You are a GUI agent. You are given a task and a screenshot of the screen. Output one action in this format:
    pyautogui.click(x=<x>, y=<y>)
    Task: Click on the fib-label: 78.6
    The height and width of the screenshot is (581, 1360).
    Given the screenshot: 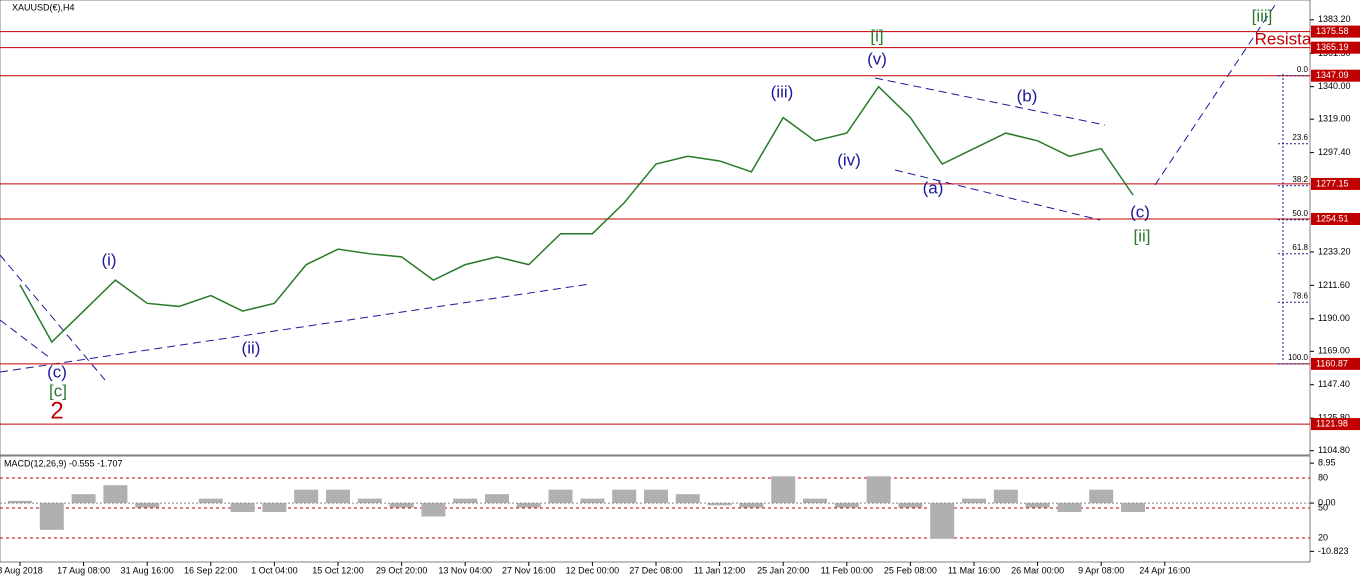 What is the action you would take?
    pyautogui.click(x=1300, y=295)
    